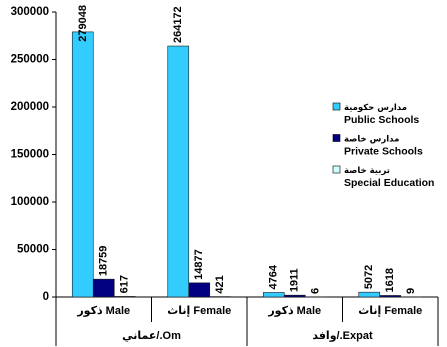  I want to click on legend-label-en: Public Schools, so click(381, 120).